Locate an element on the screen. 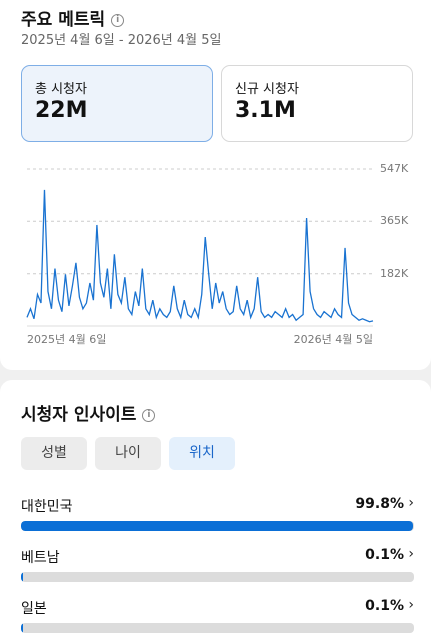 This screenshot has height=643, width=431. row-value: 99.8% is located at coordinates (379, 504).